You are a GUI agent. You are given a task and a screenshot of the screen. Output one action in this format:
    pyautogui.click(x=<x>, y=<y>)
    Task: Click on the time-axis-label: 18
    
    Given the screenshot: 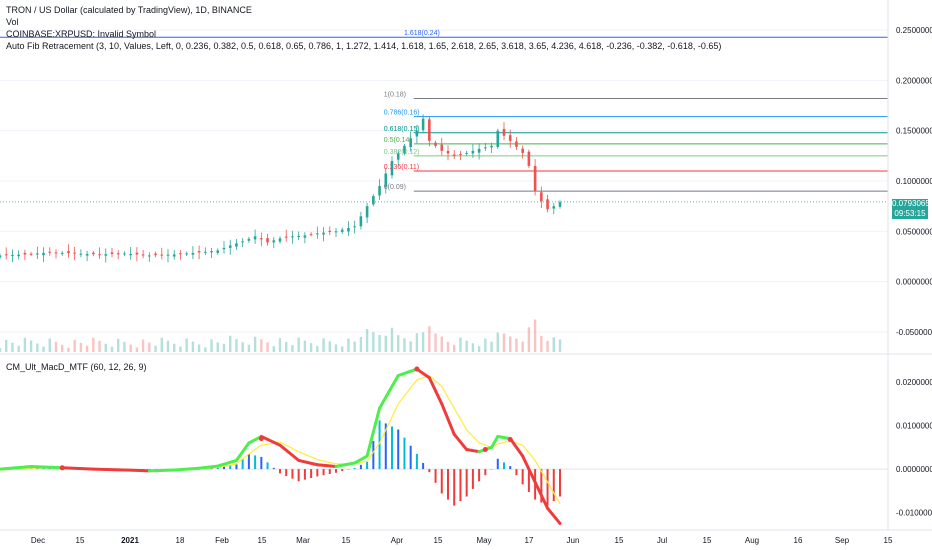 What is the action you would take?
    pyautogui.click(x=180, y=540)
    